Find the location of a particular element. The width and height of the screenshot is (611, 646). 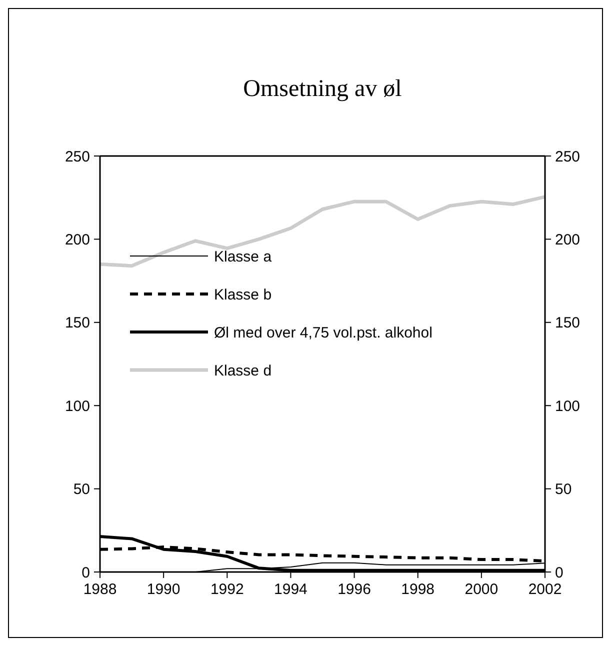

x-tick-label: 1992 is located at coordinates (227, 589).